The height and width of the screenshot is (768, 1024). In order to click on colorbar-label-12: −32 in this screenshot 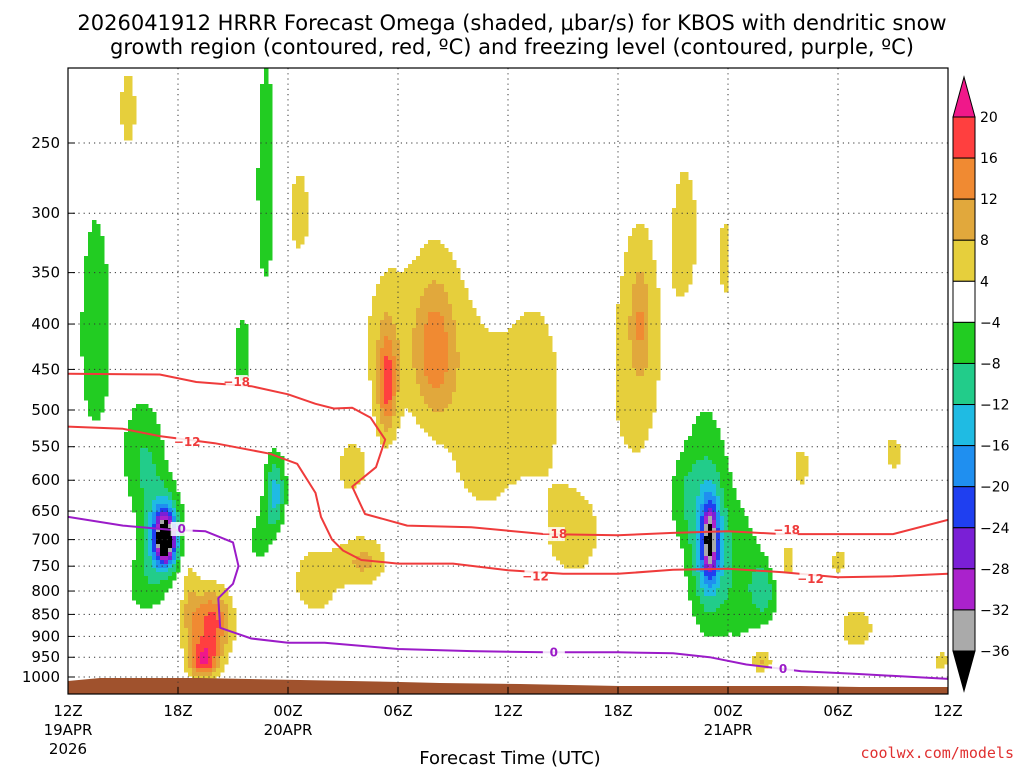, I will do `click(995, 611)`.